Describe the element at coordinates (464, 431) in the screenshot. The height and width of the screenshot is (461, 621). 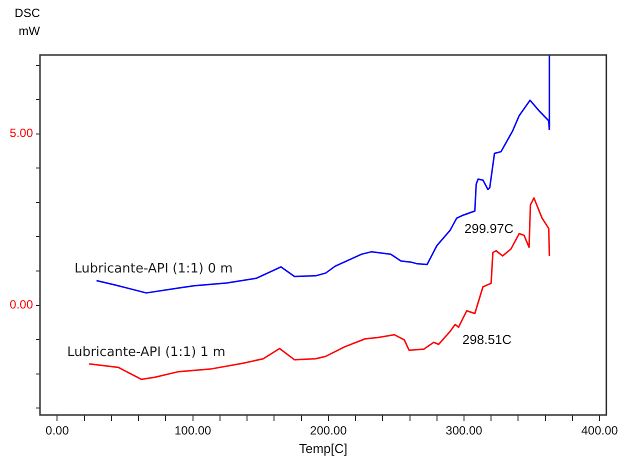
I see `x-tick-label: 300.00` at that location.